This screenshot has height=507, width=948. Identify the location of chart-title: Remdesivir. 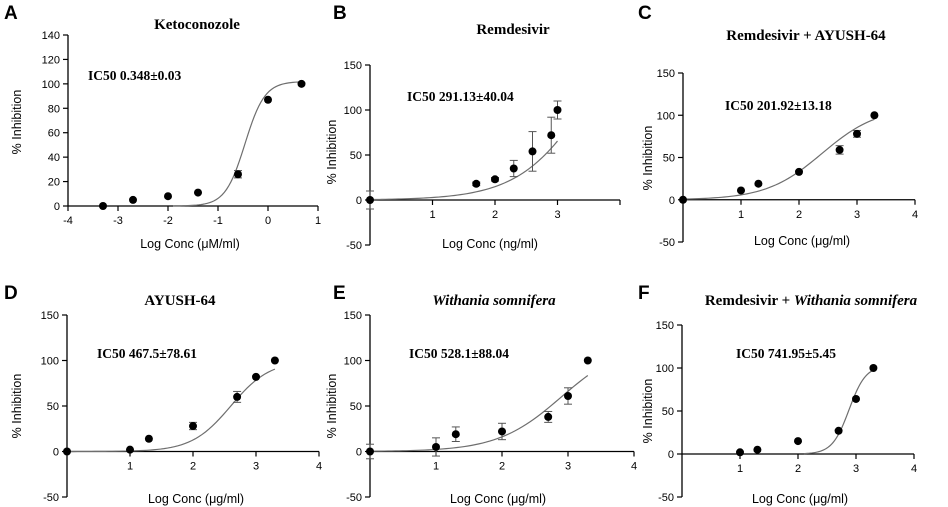
(513, 30).